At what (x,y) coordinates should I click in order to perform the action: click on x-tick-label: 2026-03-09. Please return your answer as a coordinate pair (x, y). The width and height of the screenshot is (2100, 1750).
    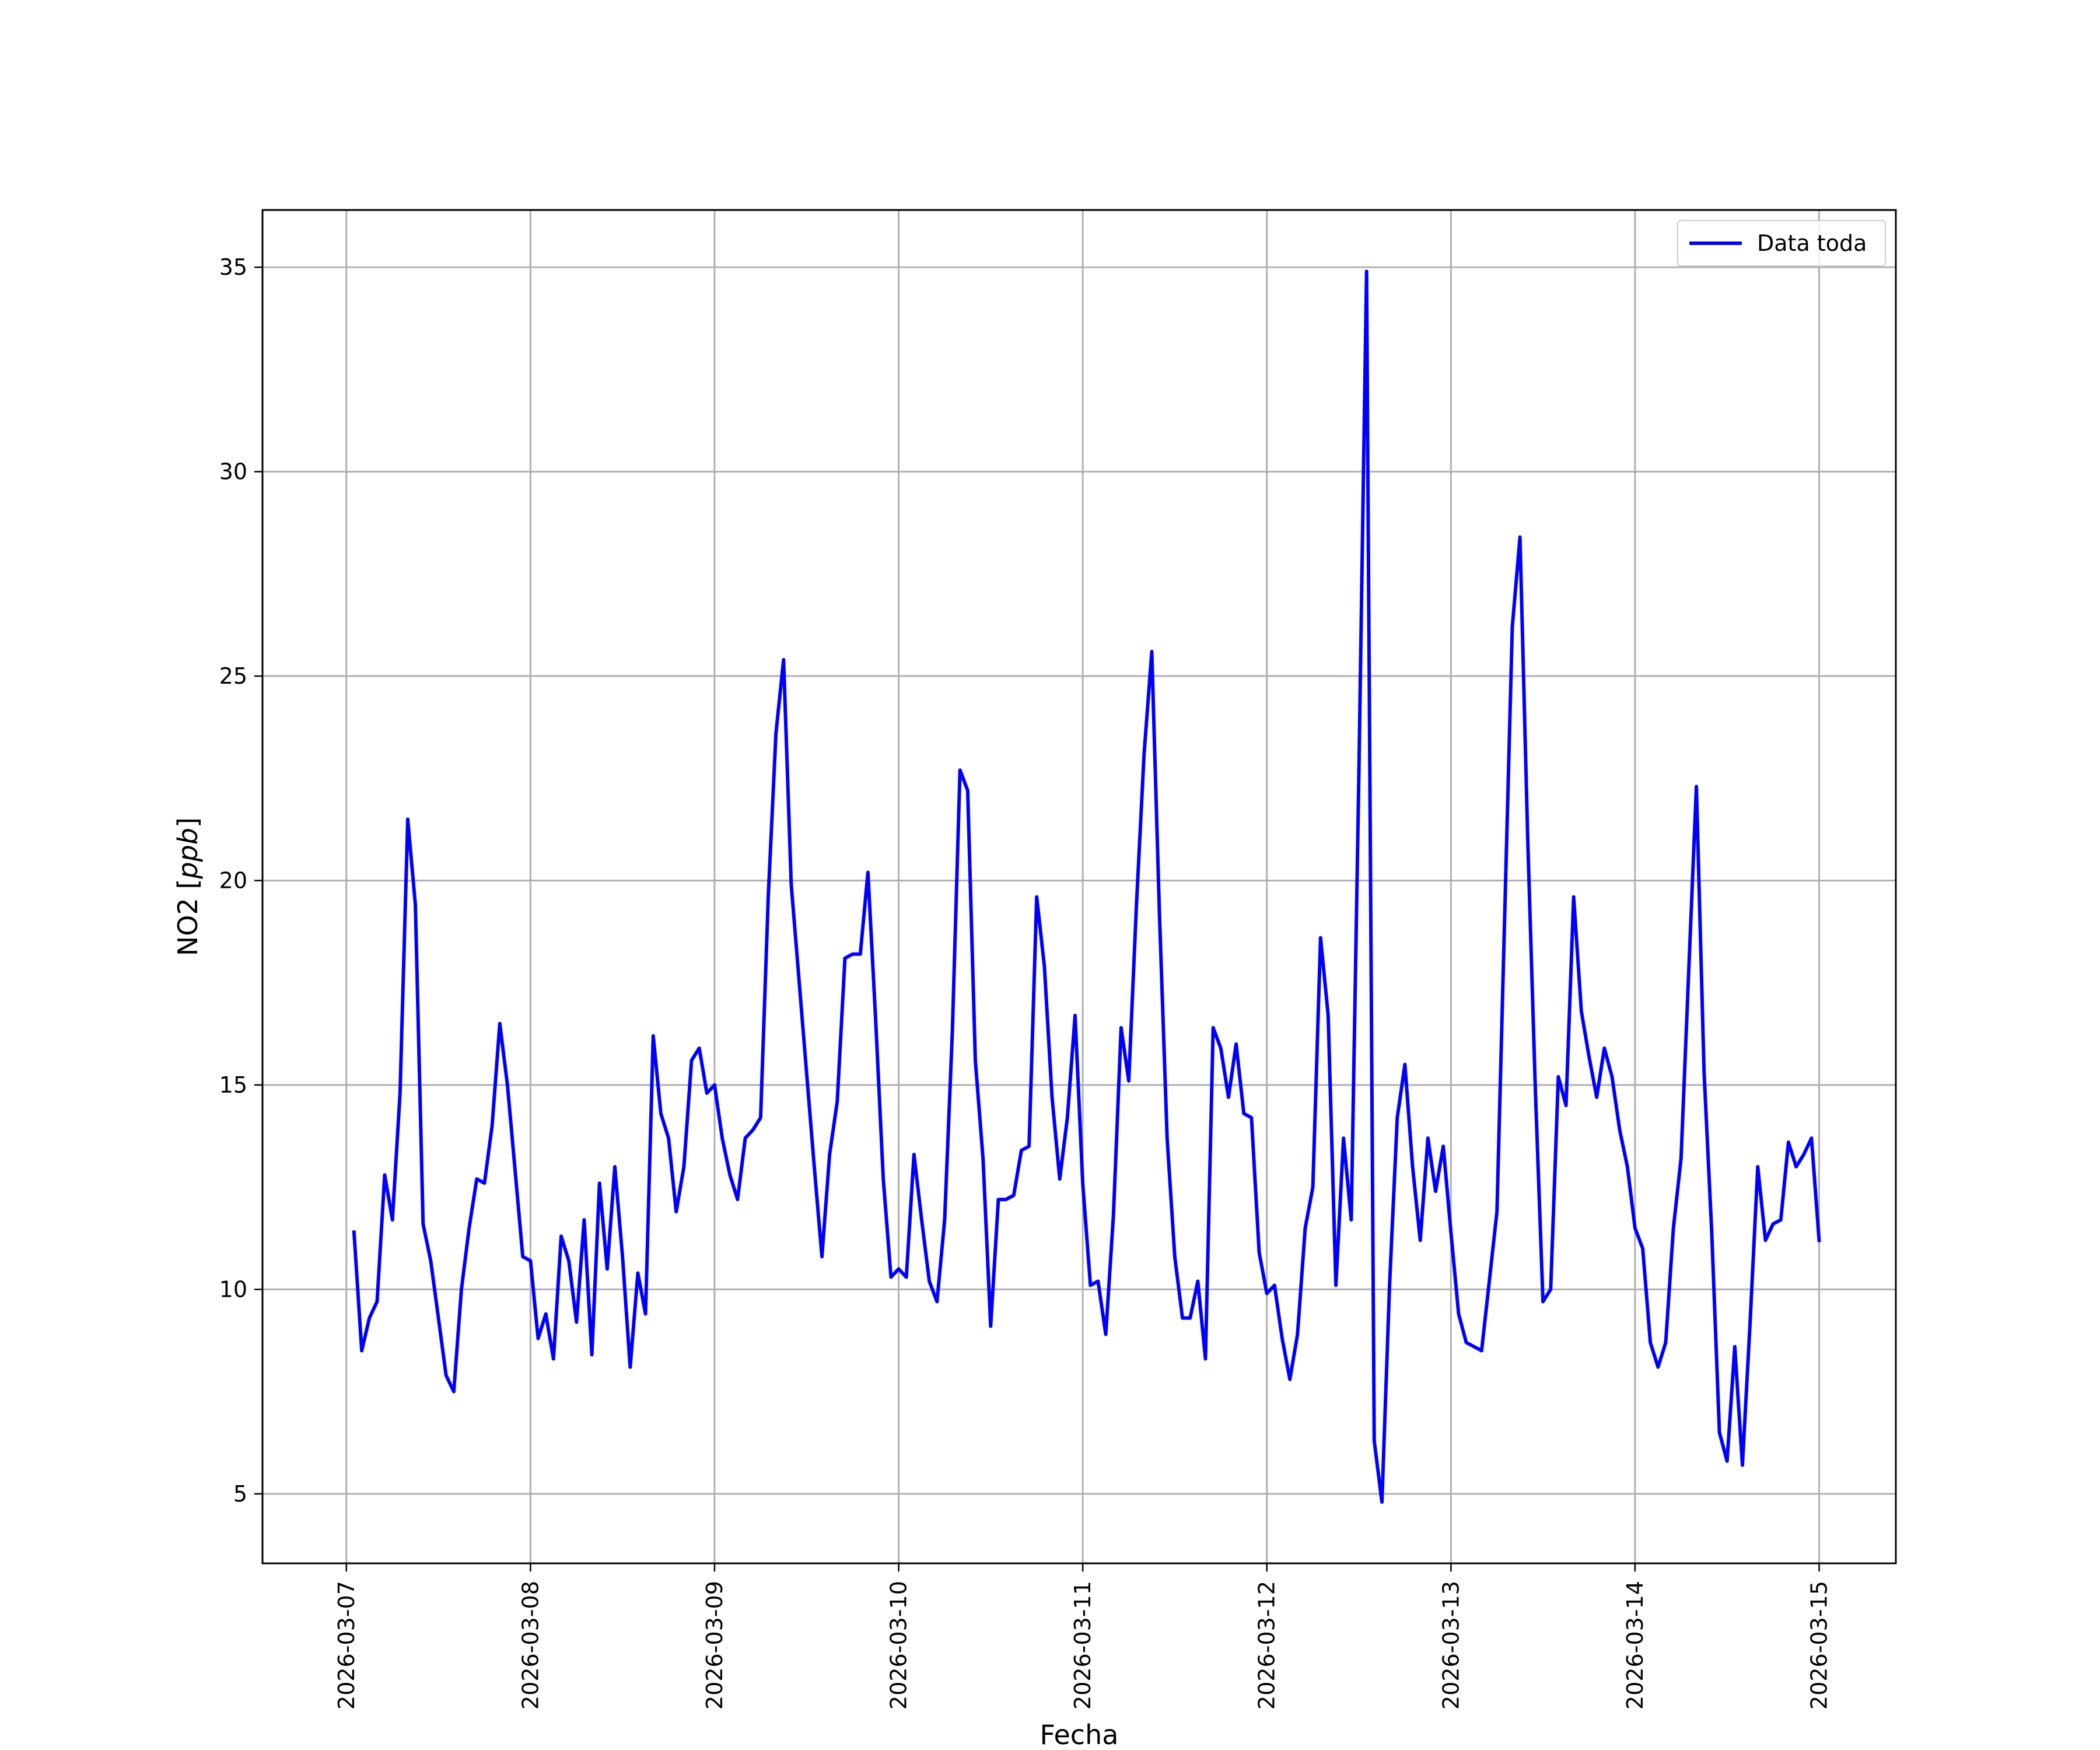
    Looking at the image, I should click on (715, 1645).